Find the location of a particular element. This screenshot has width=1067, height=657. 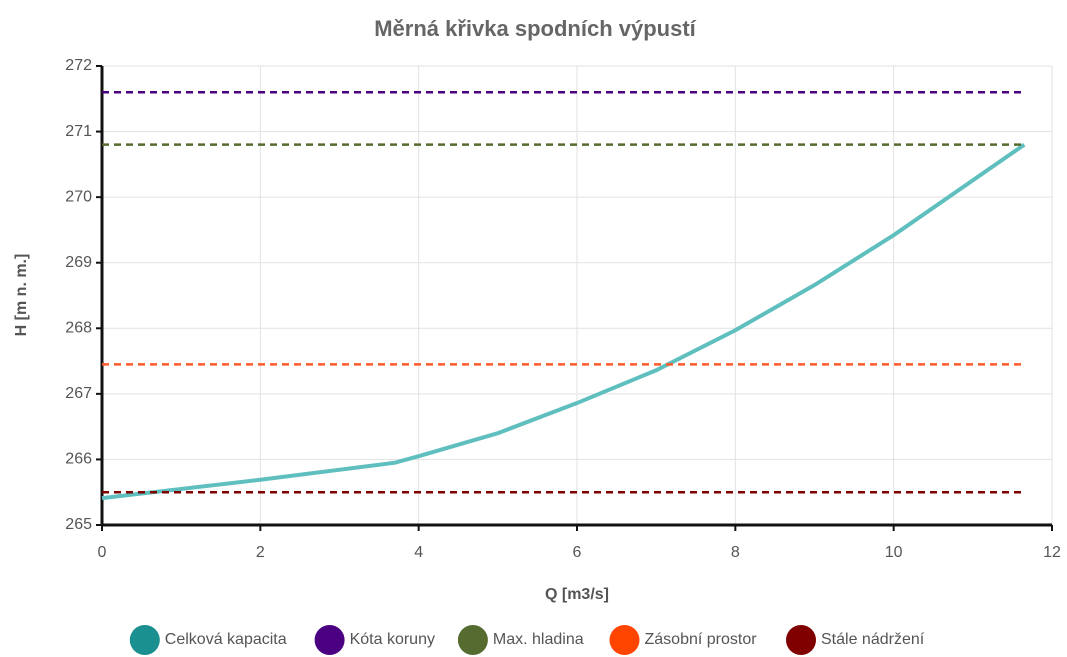

legend-label: Max. hladina is located at coordinates (538, 639).